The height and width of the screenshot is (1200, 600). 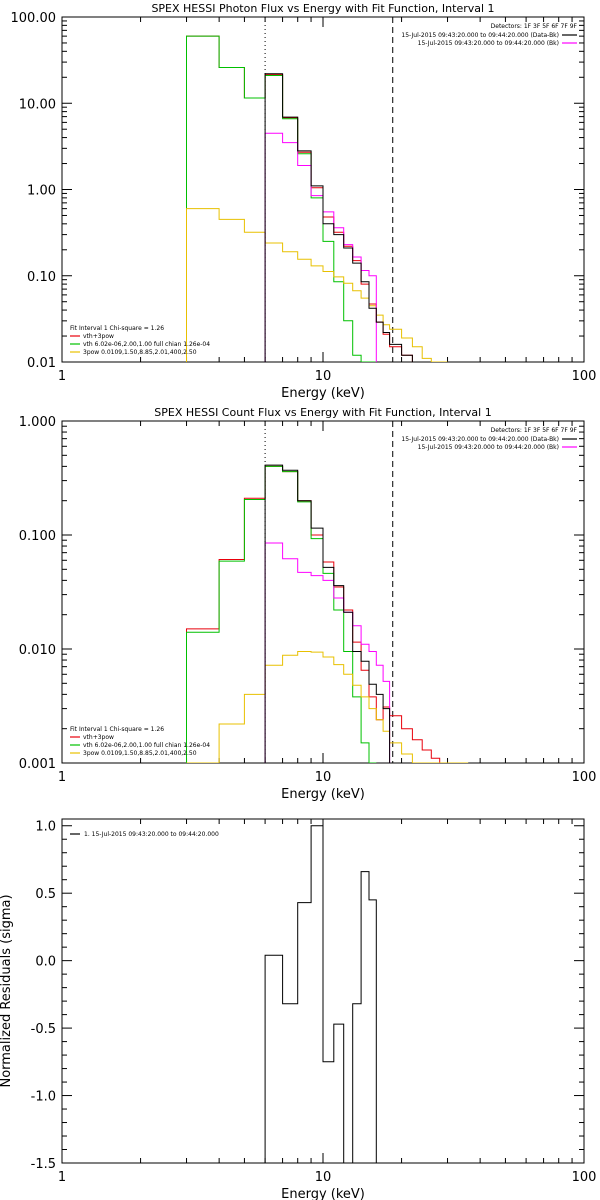 What do you see at coordinates (43, 1029) in the screenshot?
I see `y-tick-label: -0.5` at bounding box center [43, 1029].